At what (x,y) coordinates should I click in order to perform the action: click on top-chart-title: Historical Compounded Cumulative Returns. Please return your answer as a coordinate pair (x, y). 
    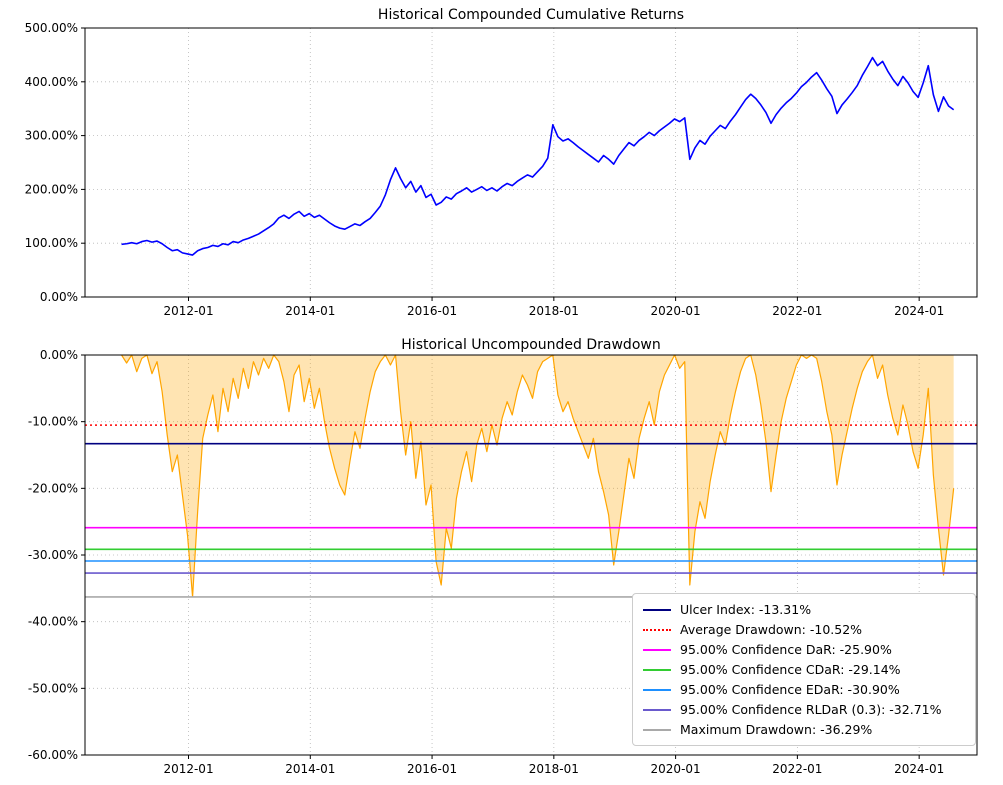
    Looking at the image, I should click on (531, 15).